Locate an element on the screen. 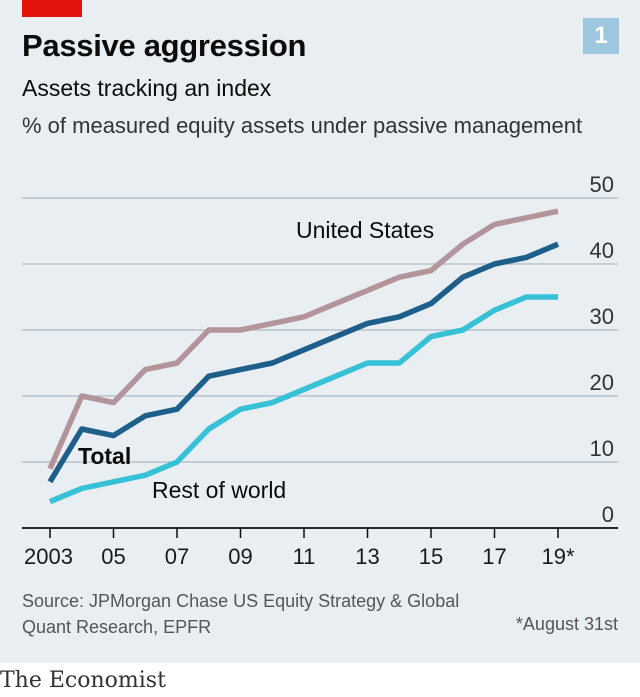 Image resolution: width=640 pixels, height=697 pixels. y-tick-label: 30 is located at coordinates (602, 316).